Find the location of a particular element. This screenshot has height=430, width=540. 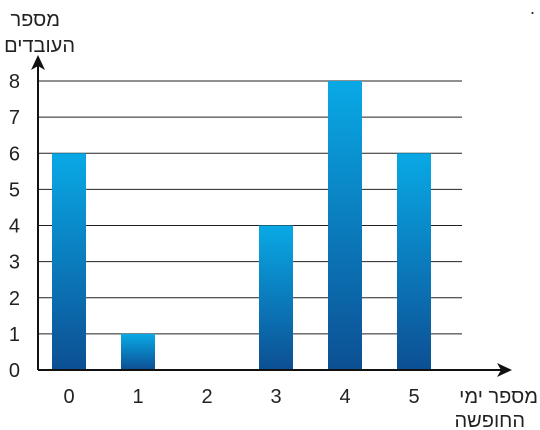

y-axis-arrow-icon is located at coordinates (38, 62).